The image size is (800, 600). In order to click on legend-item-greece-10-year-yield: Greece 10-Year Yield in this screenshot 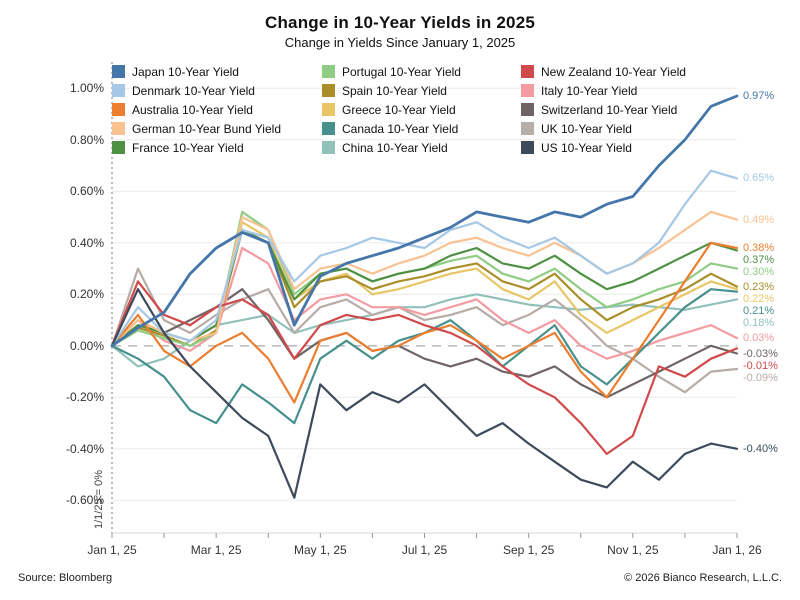, I will do `click(421, 109)`.